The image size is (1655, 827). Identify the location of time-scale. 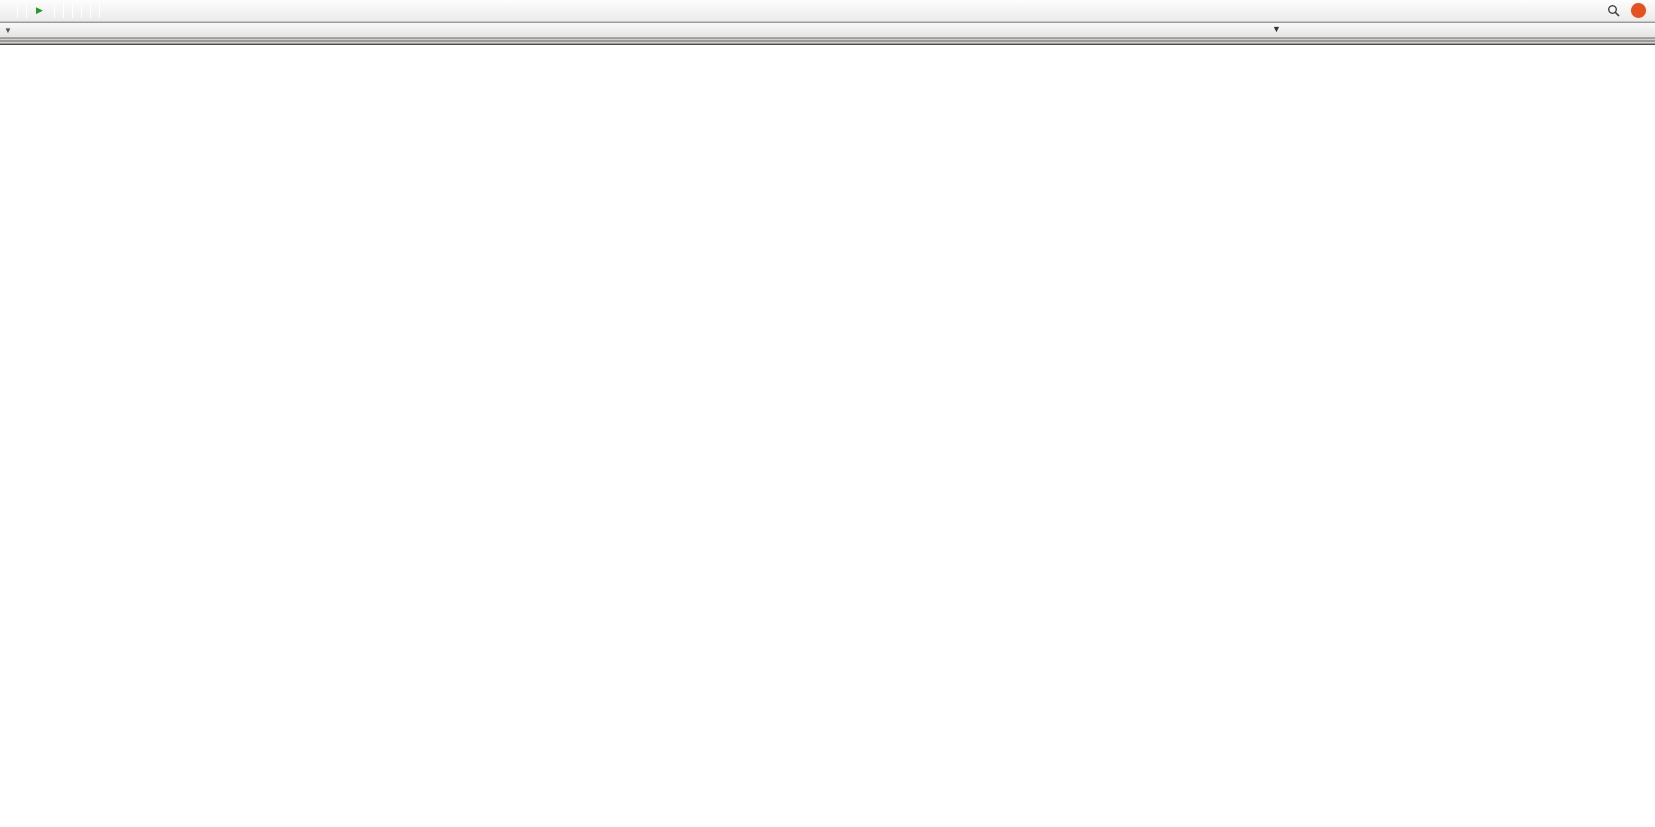
(827, 53).